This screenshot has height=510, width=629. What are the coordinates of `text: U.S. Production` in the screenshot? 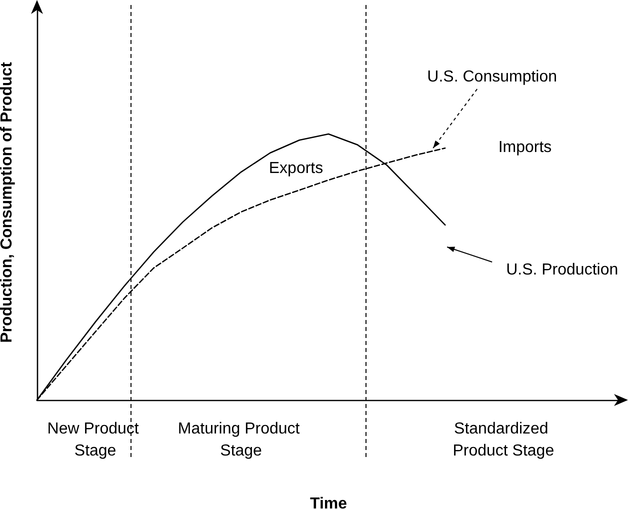 It's located at (562, 269).